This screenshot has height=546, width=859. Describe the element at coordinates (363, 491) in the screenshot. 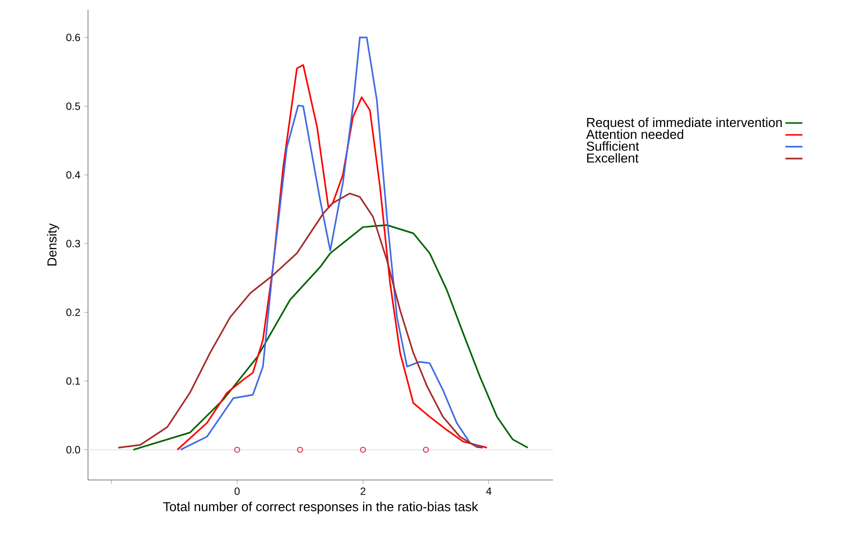

I see `x-tick-label: 2` at that location.